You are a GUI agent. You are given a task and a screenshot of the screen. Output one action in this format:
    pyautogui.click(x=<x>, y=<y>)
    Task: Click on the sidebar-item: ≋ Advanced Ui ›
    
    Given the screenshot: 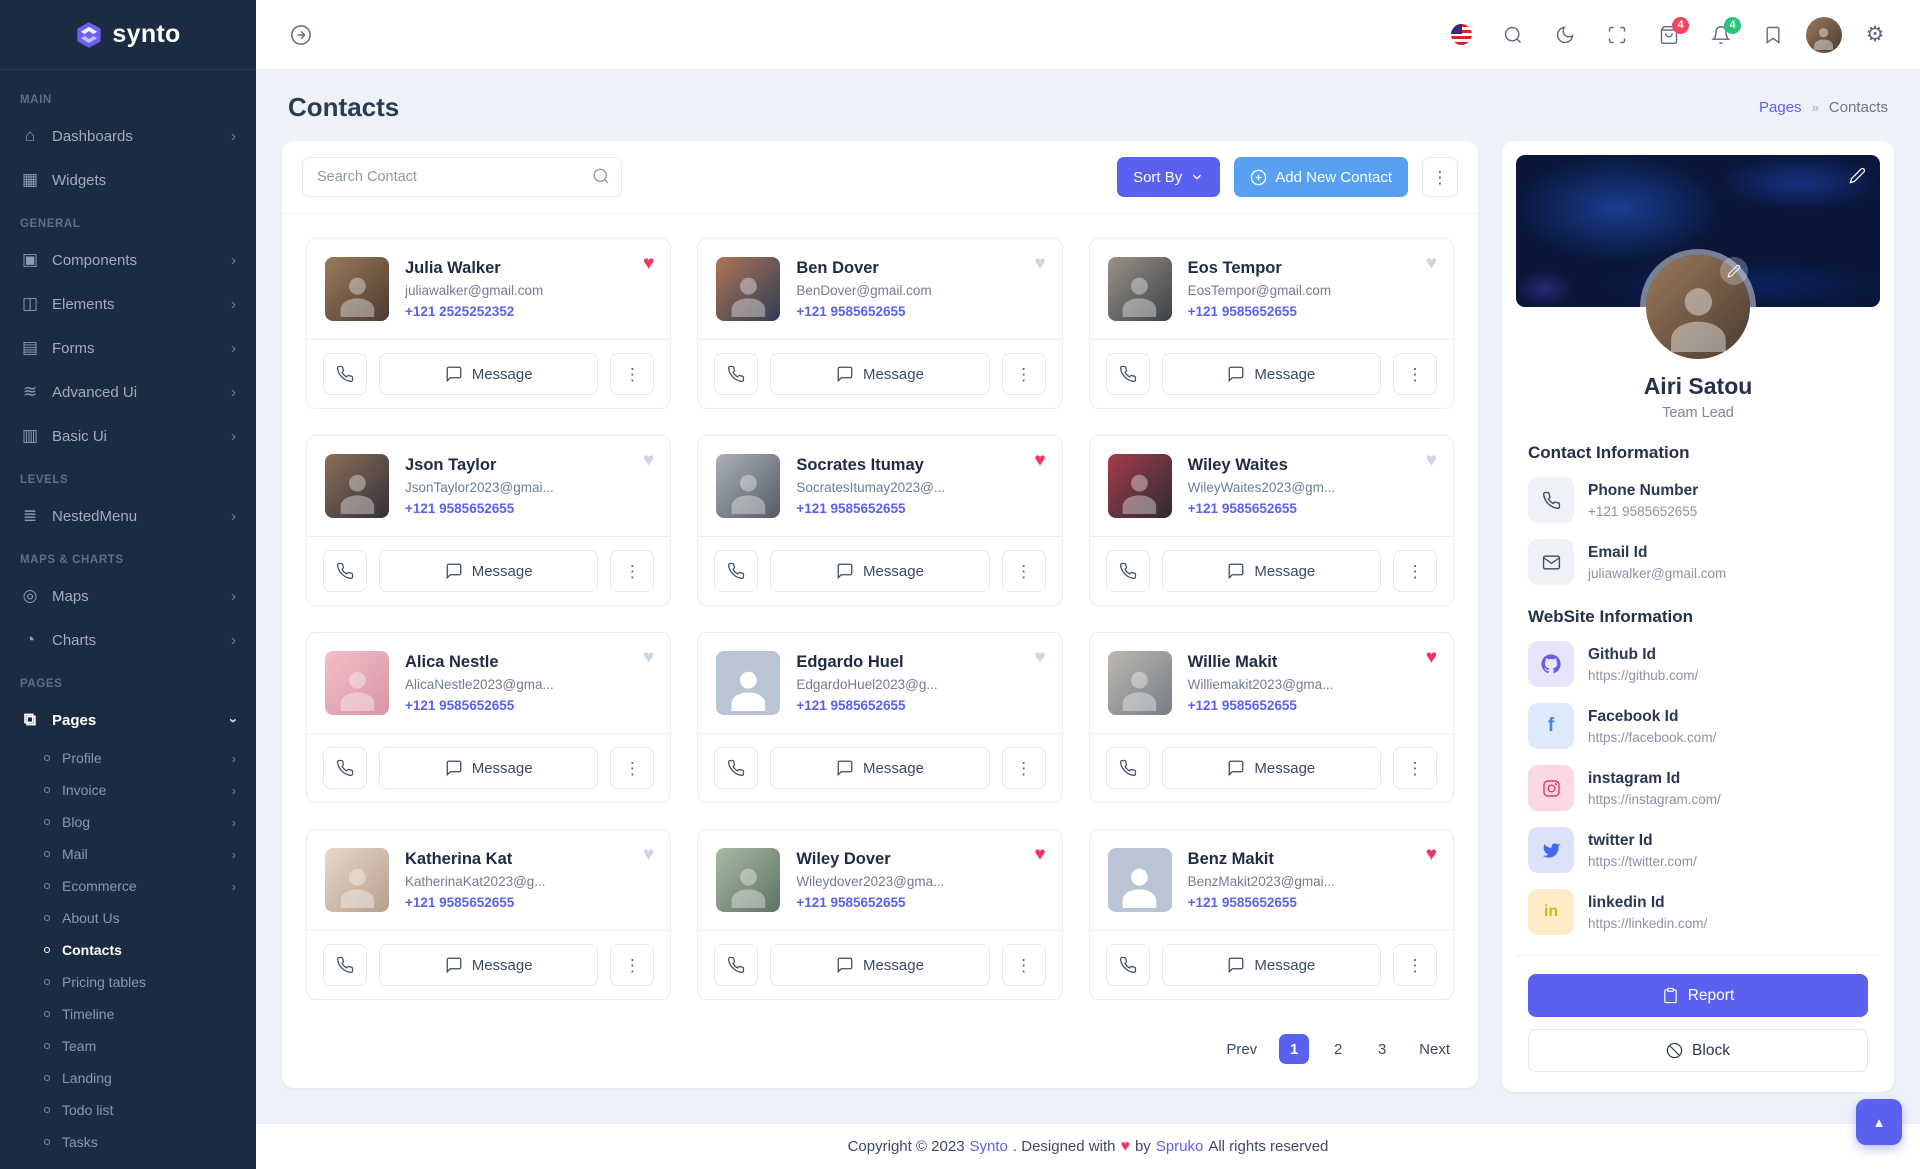 What is the action you would take?
    pyautogui.click(x=128, y=392)
    